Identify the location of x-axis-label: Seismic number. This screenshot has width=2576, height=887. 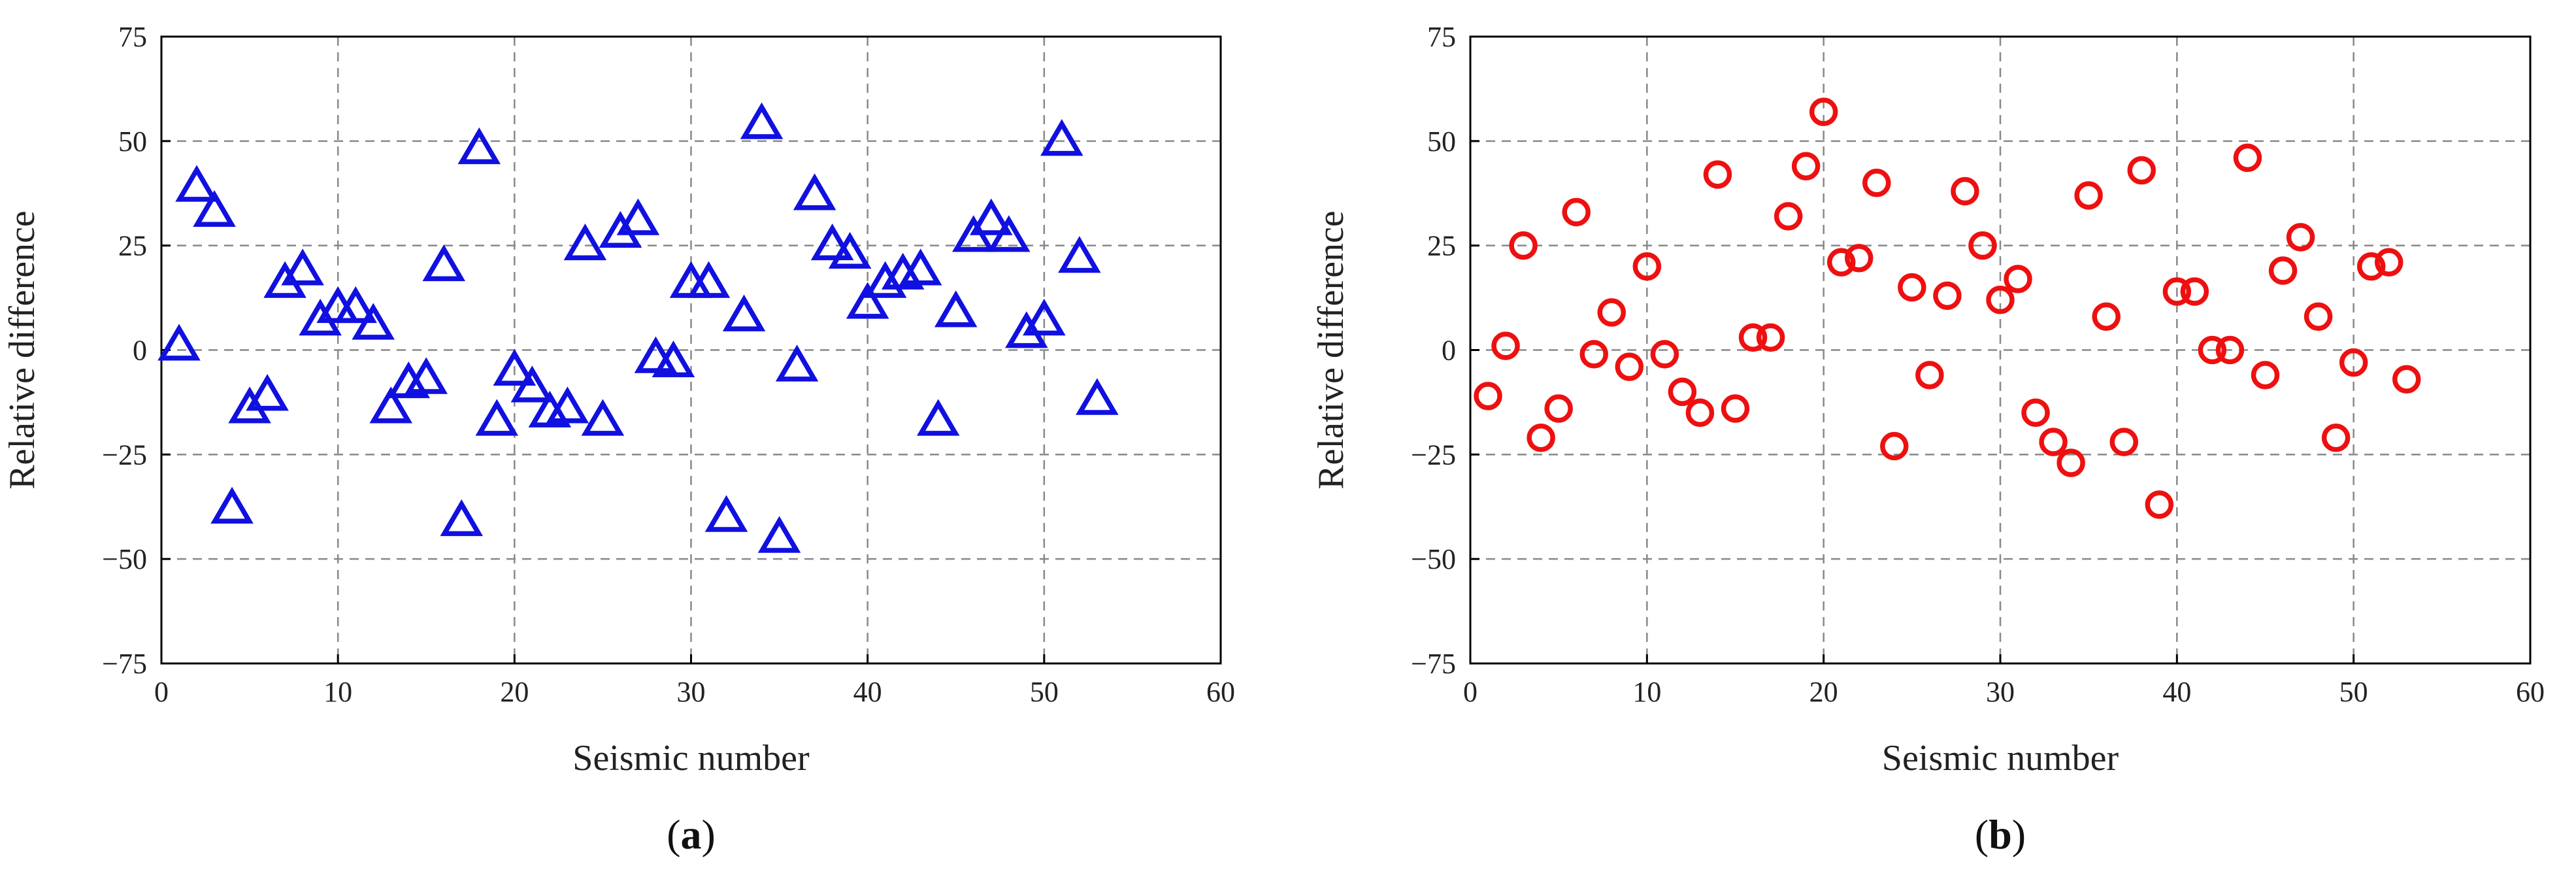
(2000, 758).